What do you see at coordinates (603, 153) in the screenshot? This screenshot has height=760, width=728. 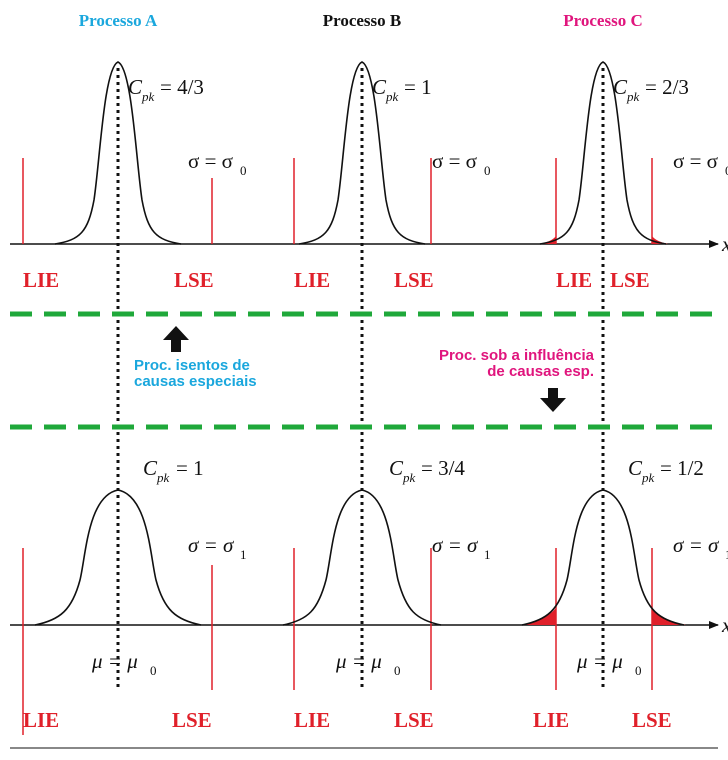 I see `curve-c-top` at bounding box center [603, 153].